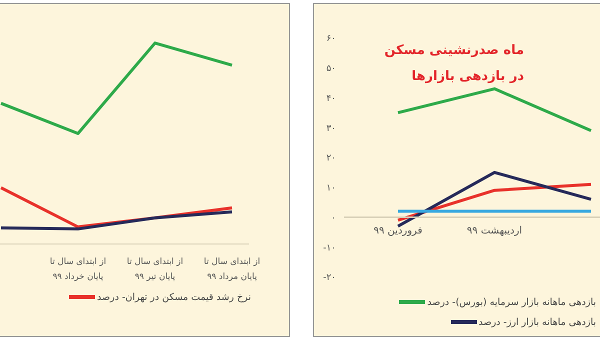 The height and width of the screenshot is (343, 600). What do you see at coordinates (78, 269) in the screenshot?
I see `x-tick-label: از ابتدای سال تا پایان خرداد ۹۹` at bounding box center [78, 269].